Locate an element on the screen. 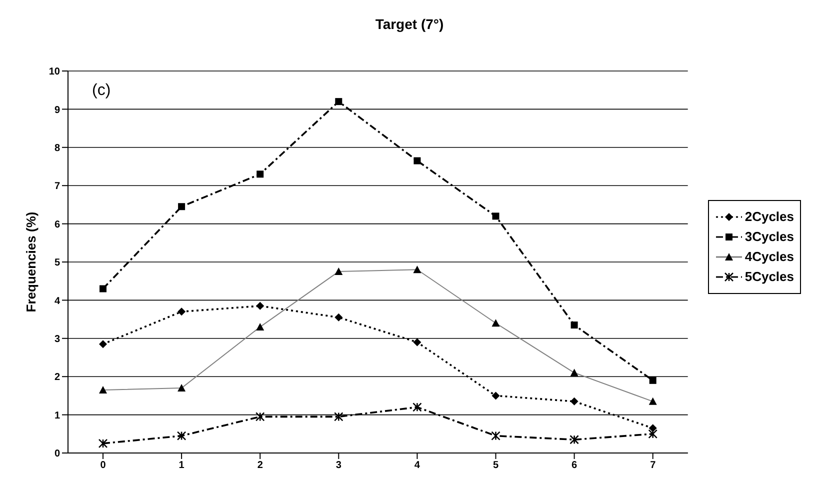  y-tick-label: 10 is located at coordinates (54, 72).